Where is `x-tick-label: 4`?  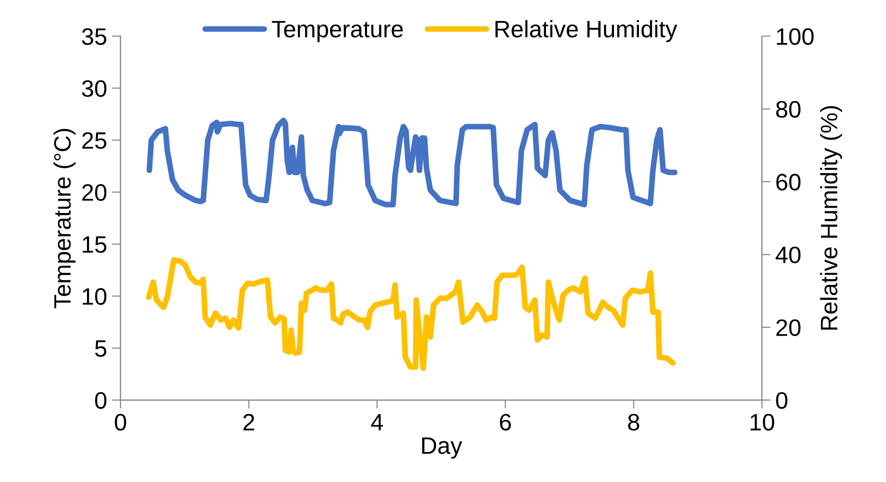
x-tick-label: 4 is located at coordinates (377, 422).